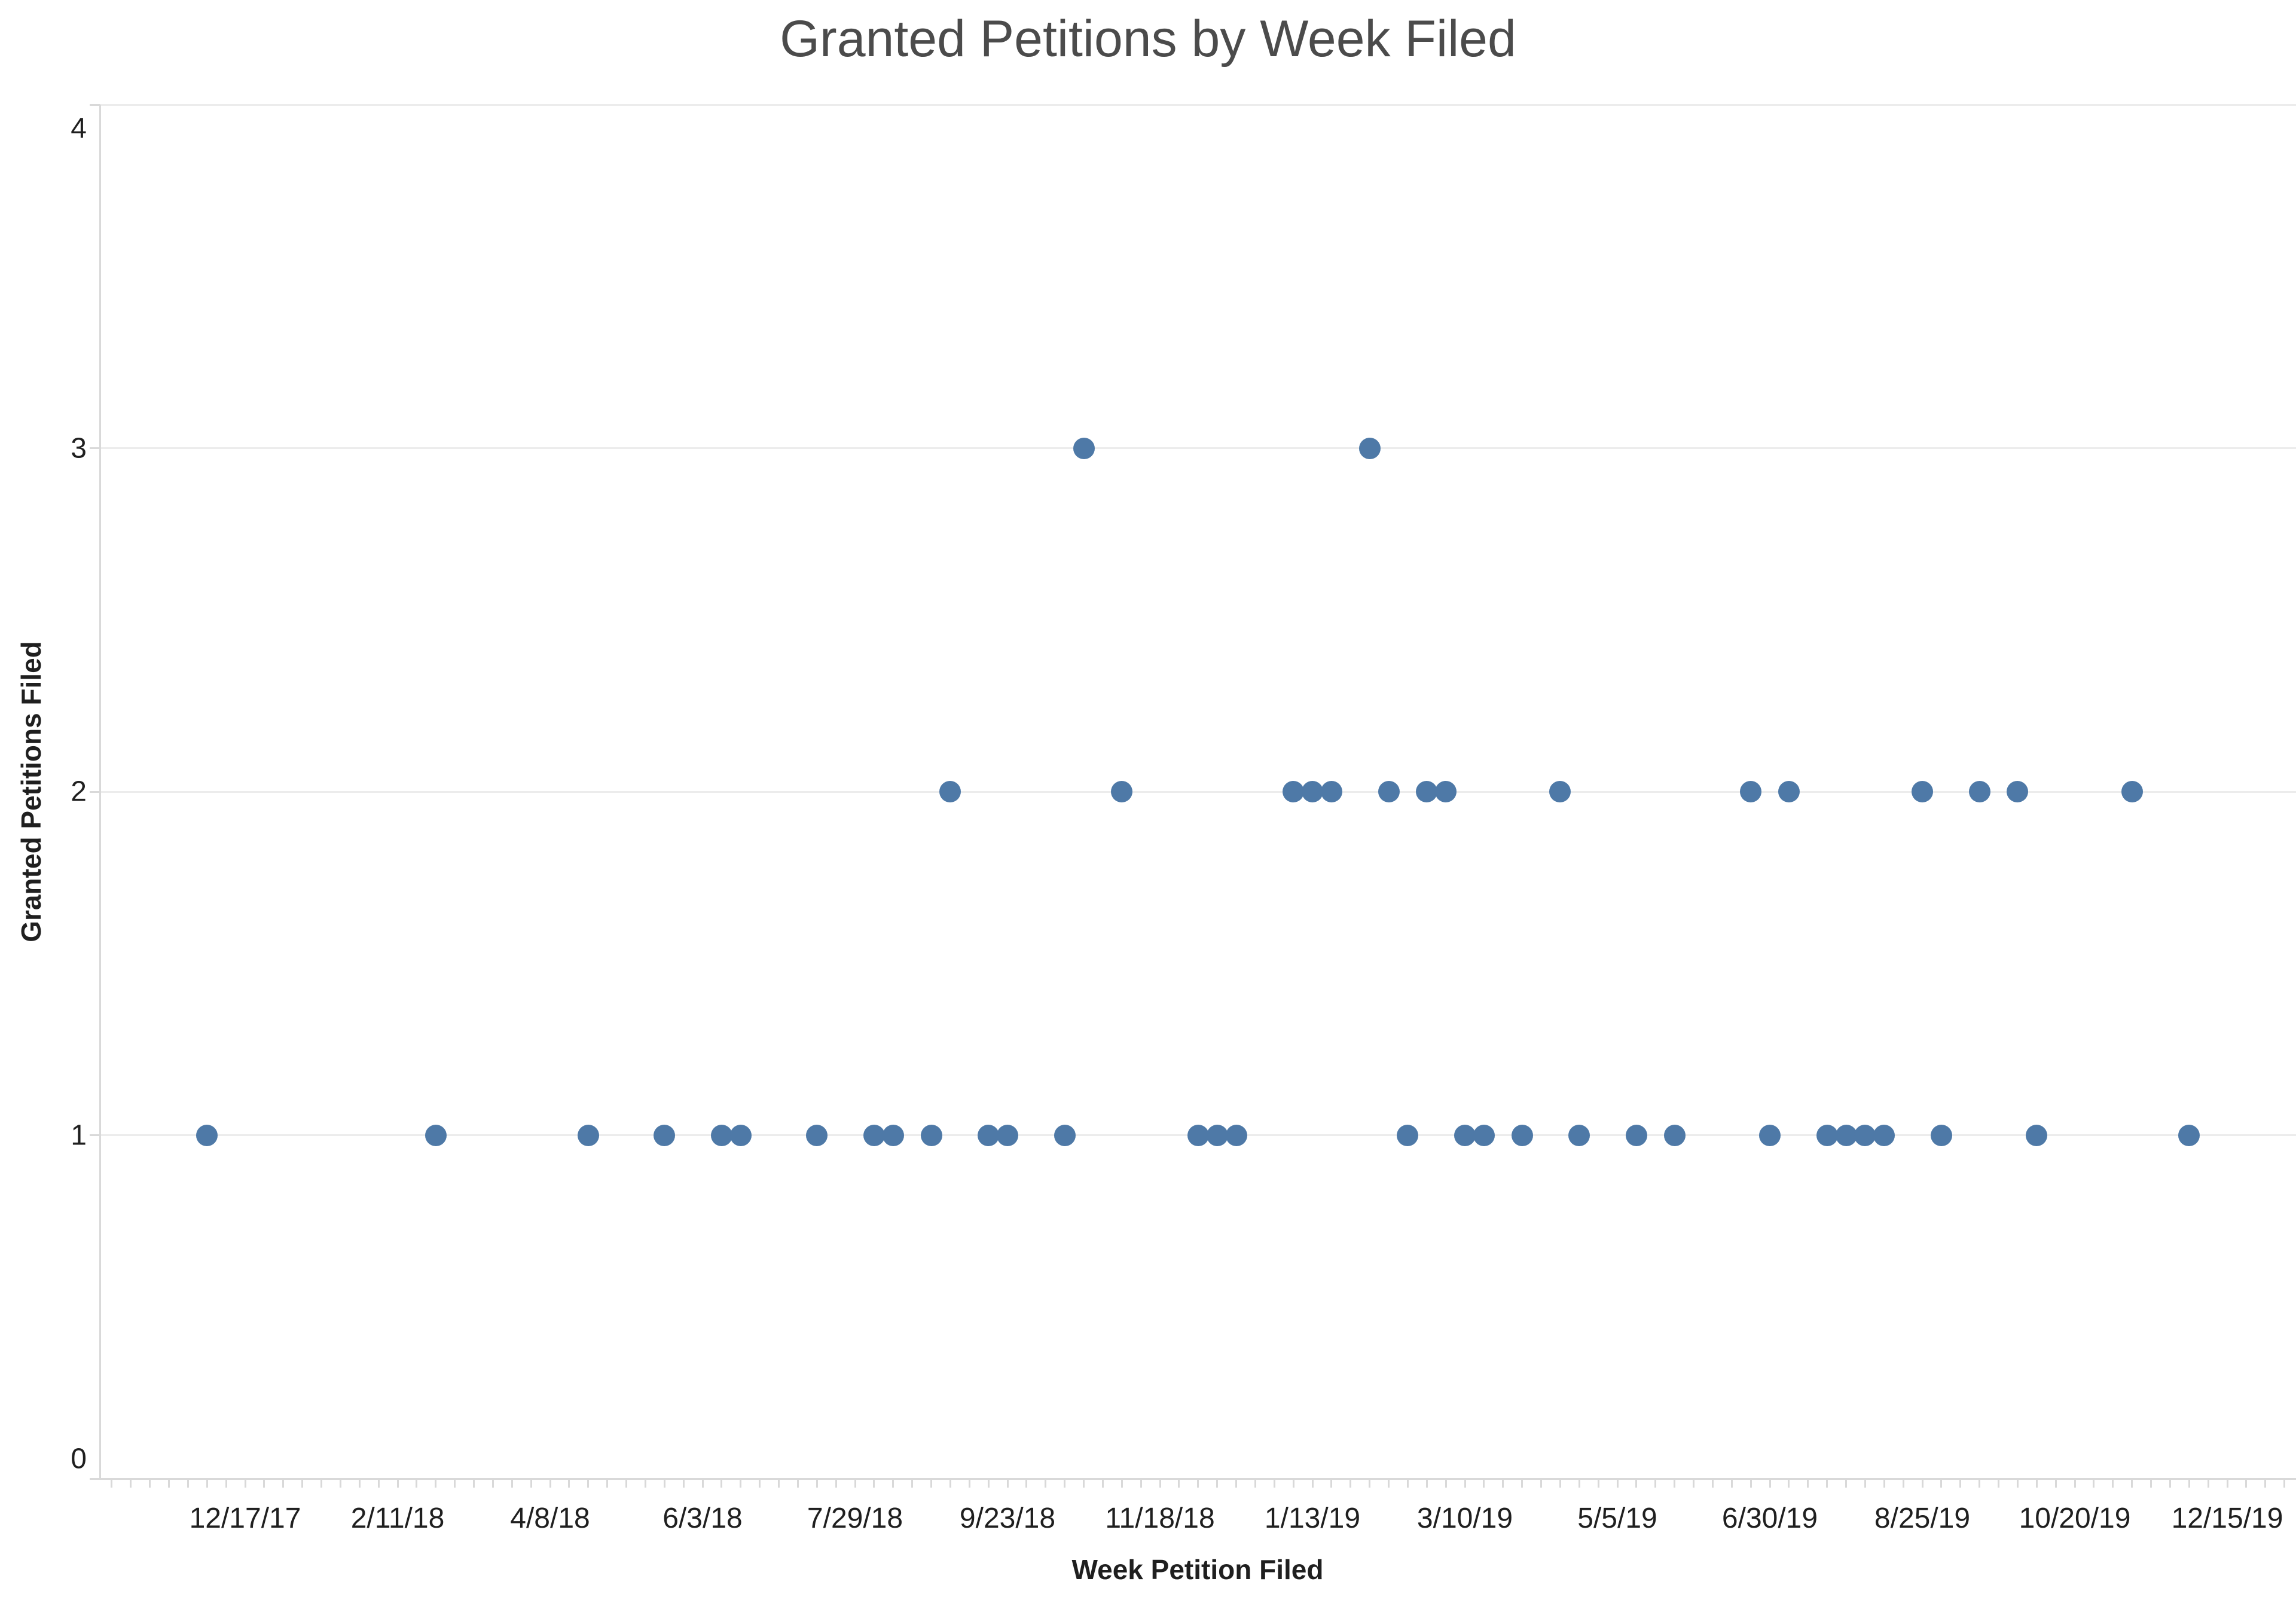 The height and width of the screenshot is (1606, 2296). Describe the element at coordinates (855, 1518) in the screenshot. I see `x-tick-label: 7/29/18` at that location.